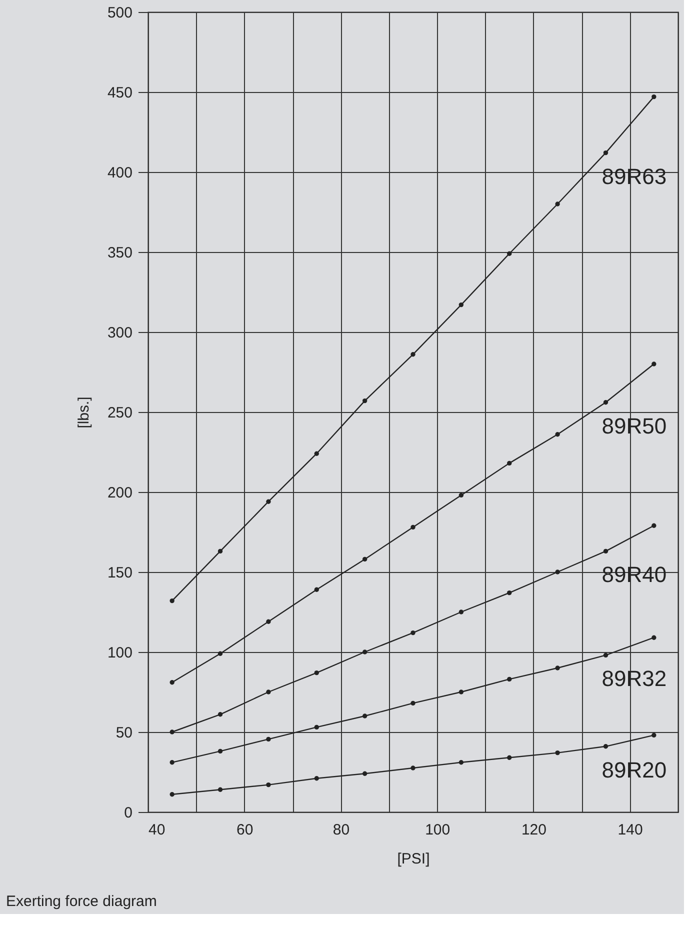 Image resolution: width=685 pixels, height=945 pixels. I want to click on x-tick-label: 120, so click(533, 830).